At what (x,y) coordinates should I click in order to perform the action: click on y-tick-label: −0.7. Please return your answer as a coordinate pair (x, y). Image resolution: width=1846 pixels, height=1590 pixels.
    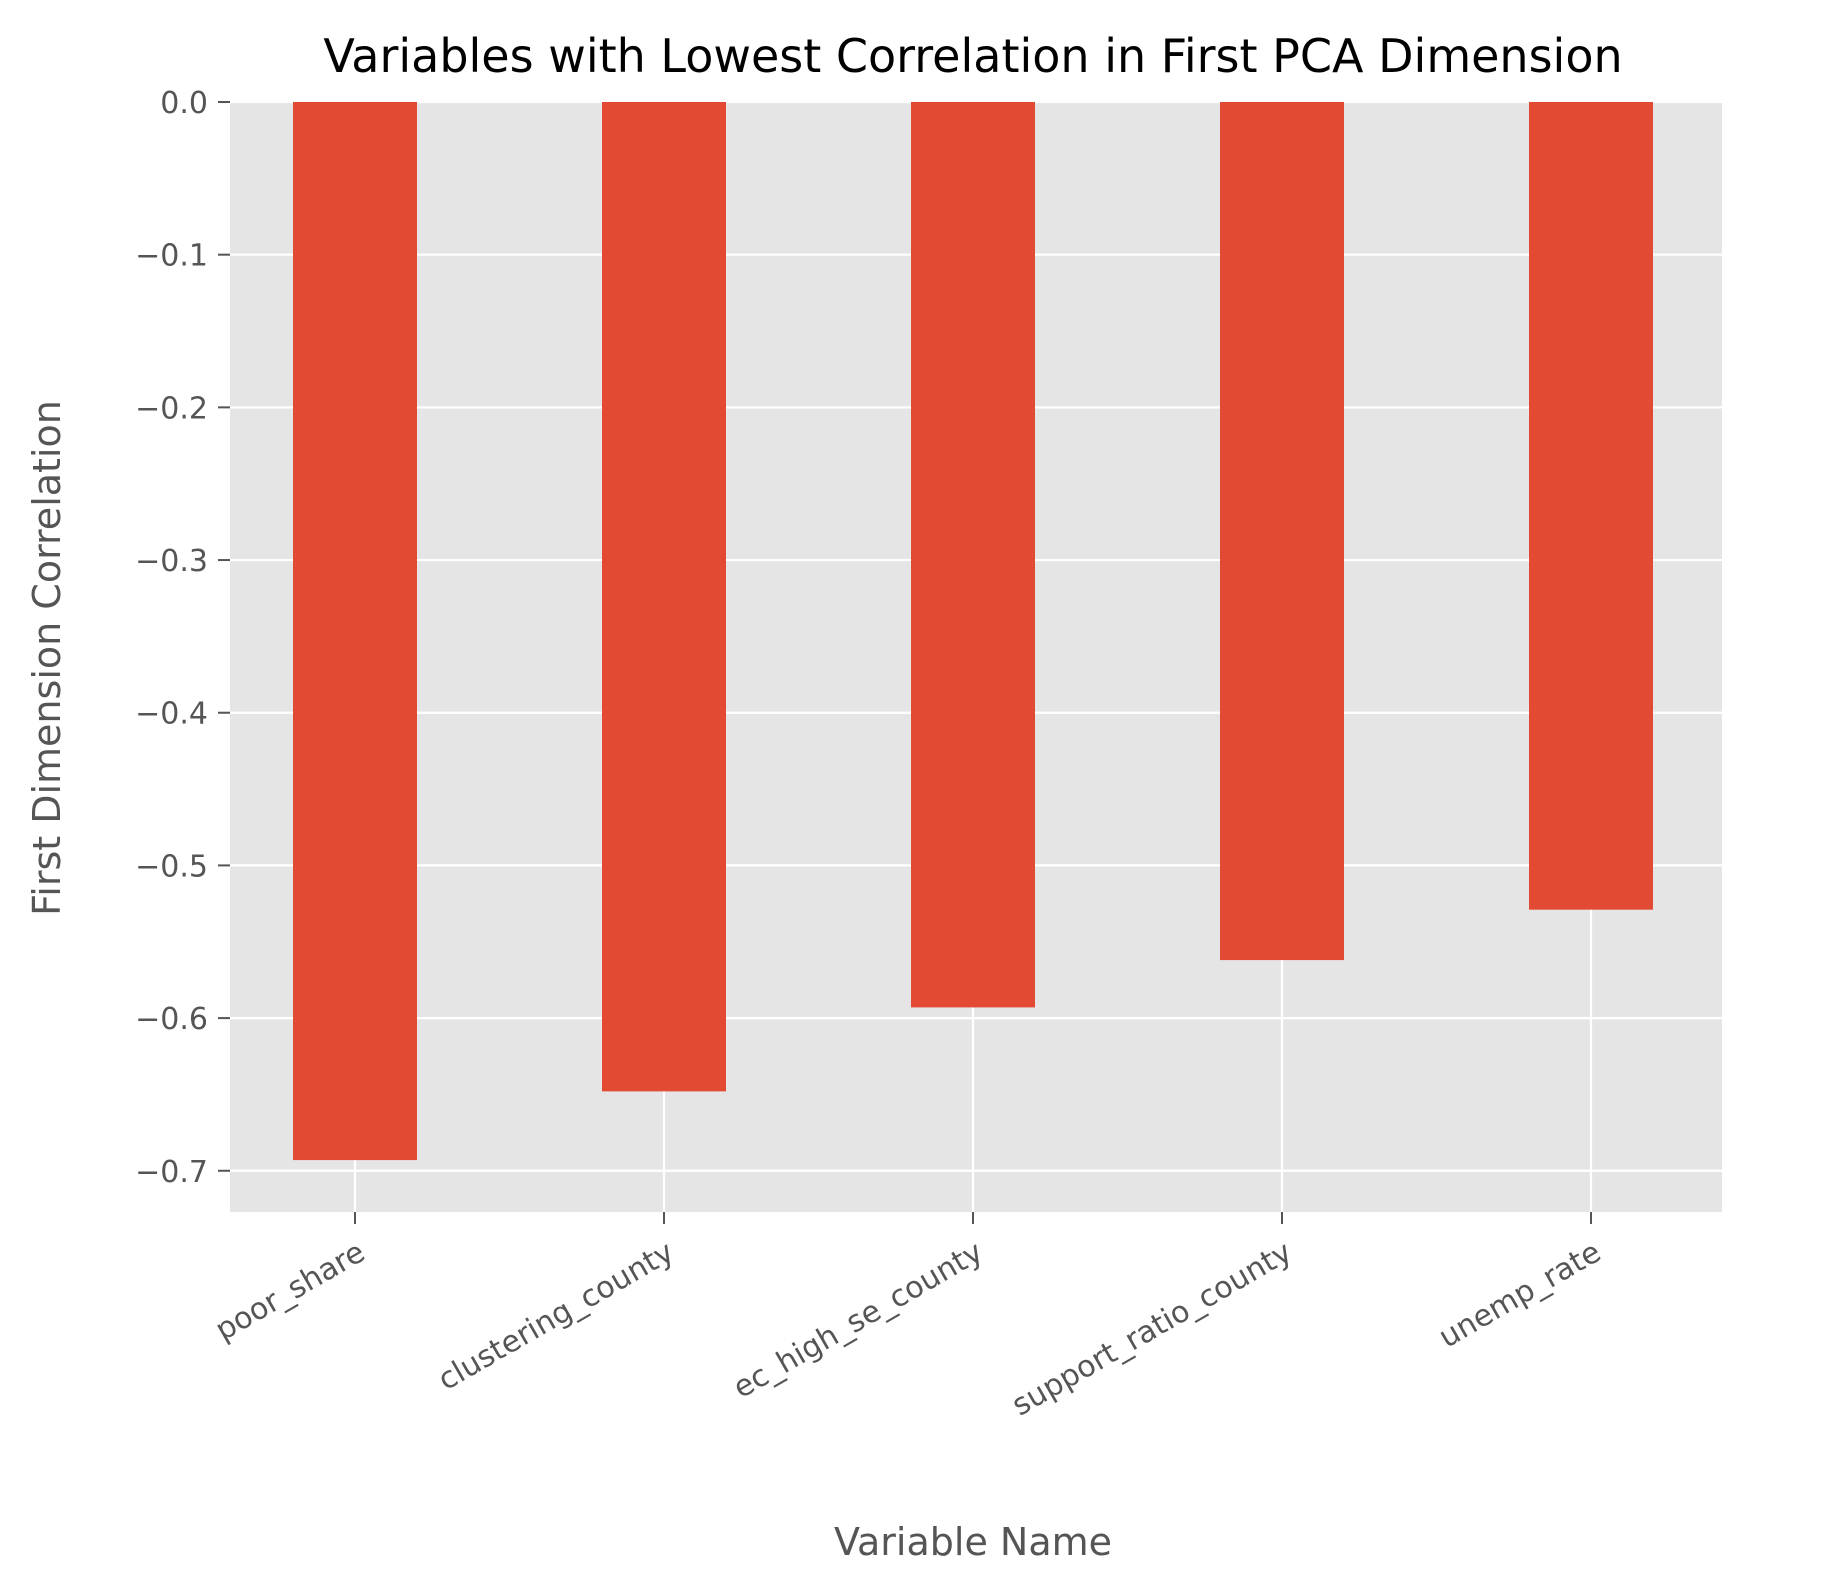
    Looking at the image, I should click on (171, 1172).